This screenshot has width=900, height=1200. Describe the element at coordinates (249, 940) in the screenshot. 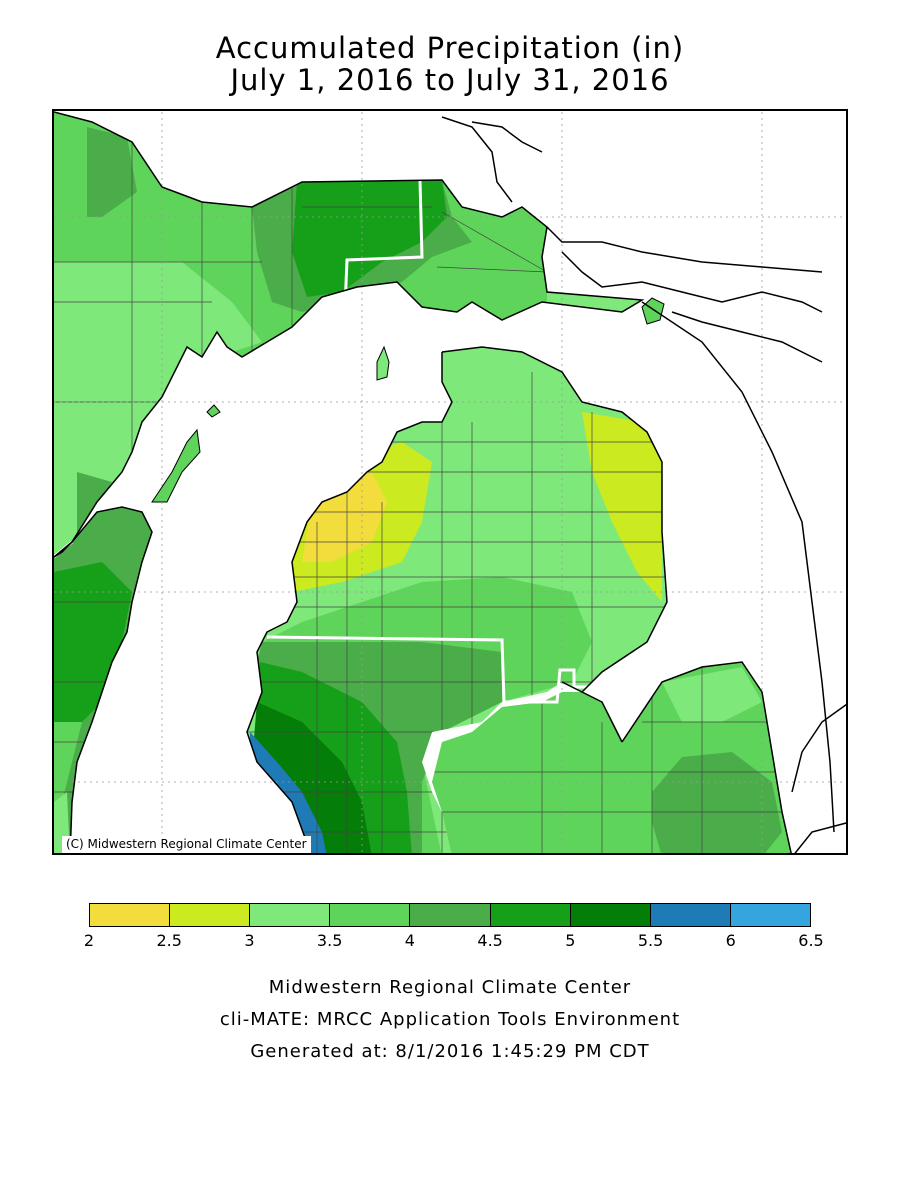

I see `legend-tick-label: 3` at that location.